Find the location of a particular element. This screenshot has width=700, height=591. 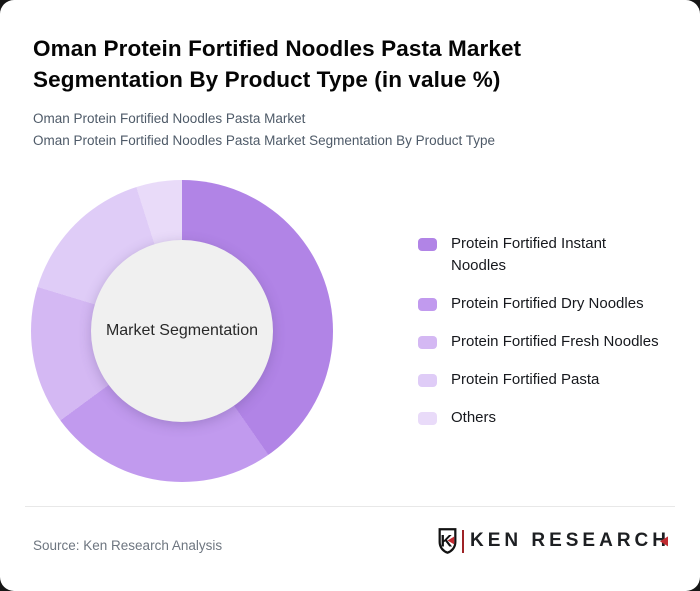

legend-label: Protein Fortified Instant Noodles is located at coordinates (529, 254).